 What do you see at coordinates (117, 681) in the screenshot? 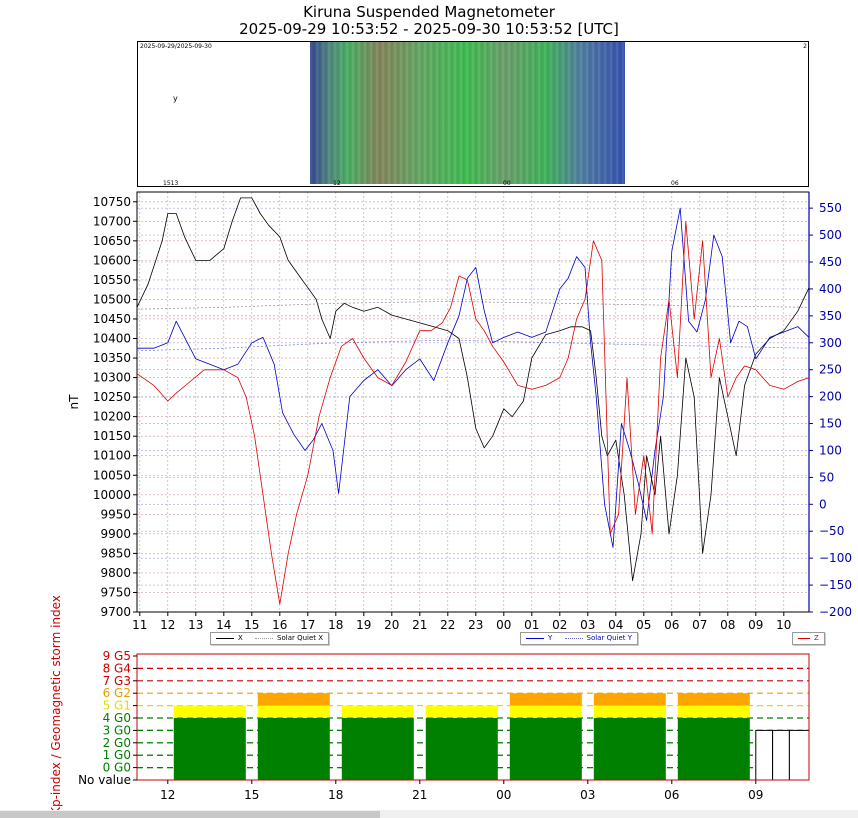
I see `kp-ytick-label: 7 G3` at bounding box center [117, 681].